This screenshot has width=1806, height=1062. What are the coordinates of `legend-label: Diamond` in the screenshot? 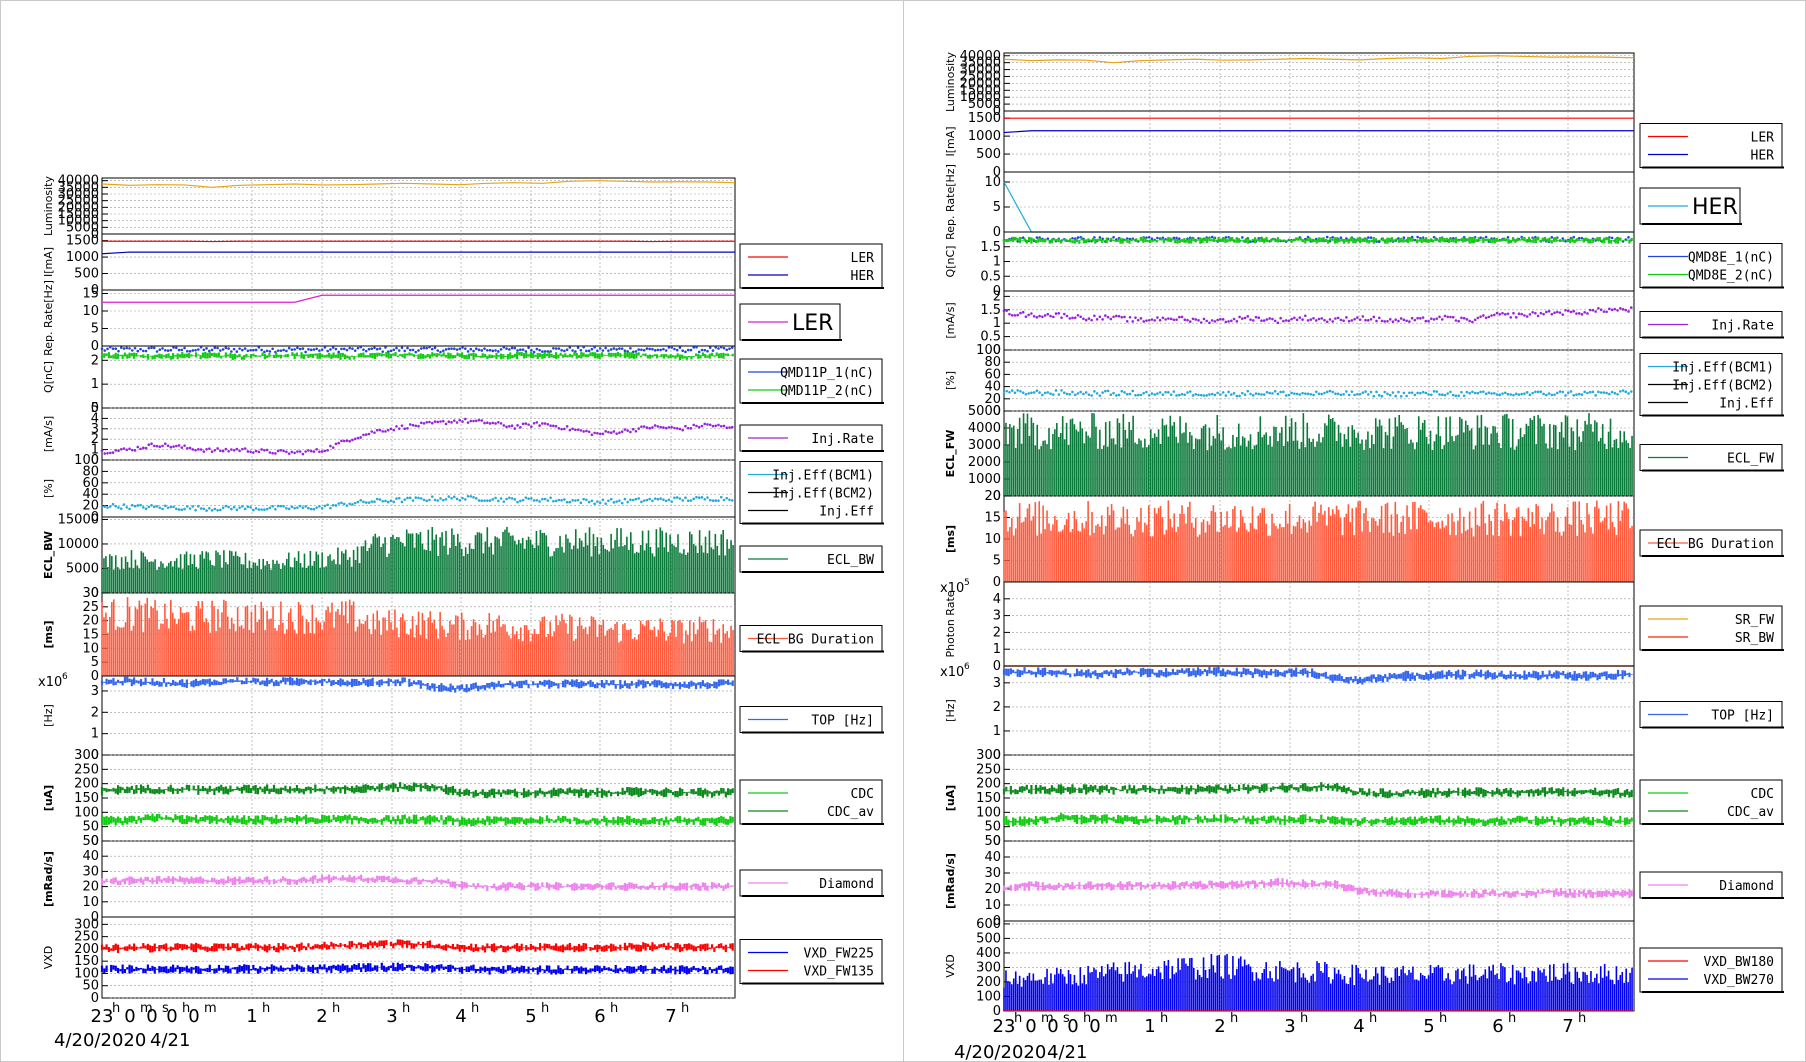 It's located at (846, 884).